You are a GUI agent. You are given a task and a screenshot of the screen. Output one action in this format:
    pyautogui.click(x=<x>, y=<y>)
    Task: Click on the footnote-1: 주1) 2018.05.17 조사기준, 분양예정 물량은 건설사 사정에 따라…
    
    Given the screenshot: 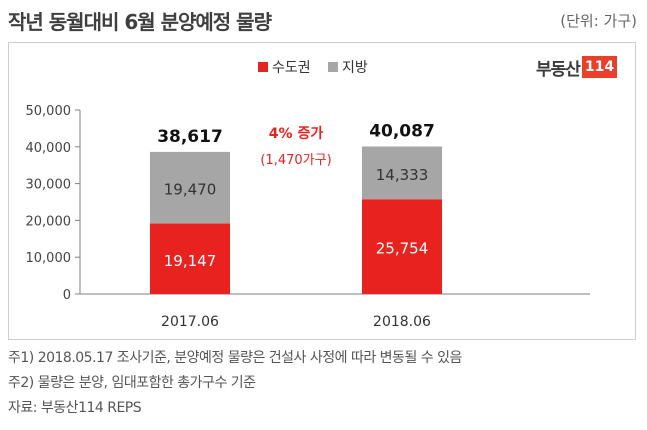 What is the action you would take?
    pyautogui.click(x=235, y=358)
    